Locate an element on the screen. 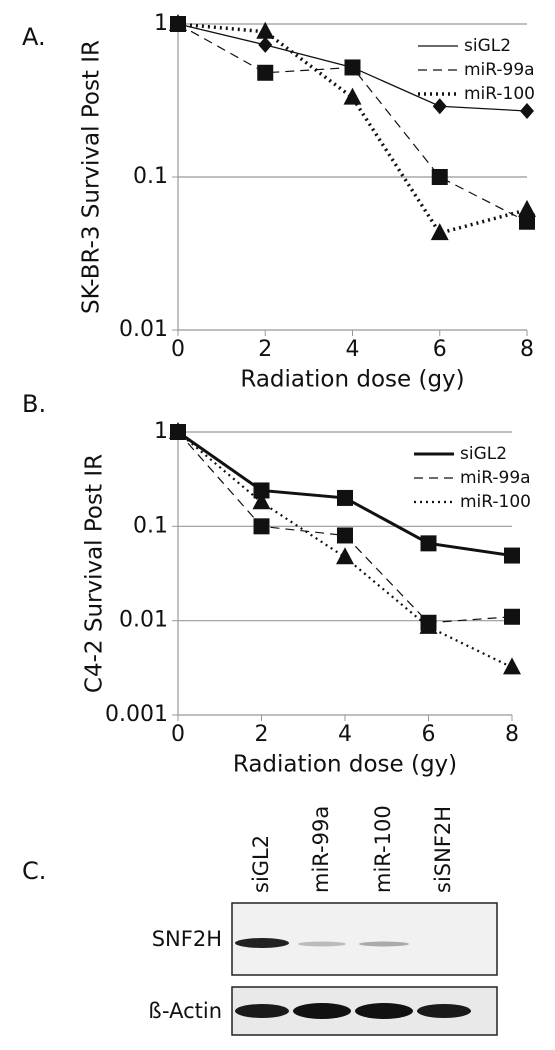  lane-label: miR-100 is located at coordinates (383, 849).